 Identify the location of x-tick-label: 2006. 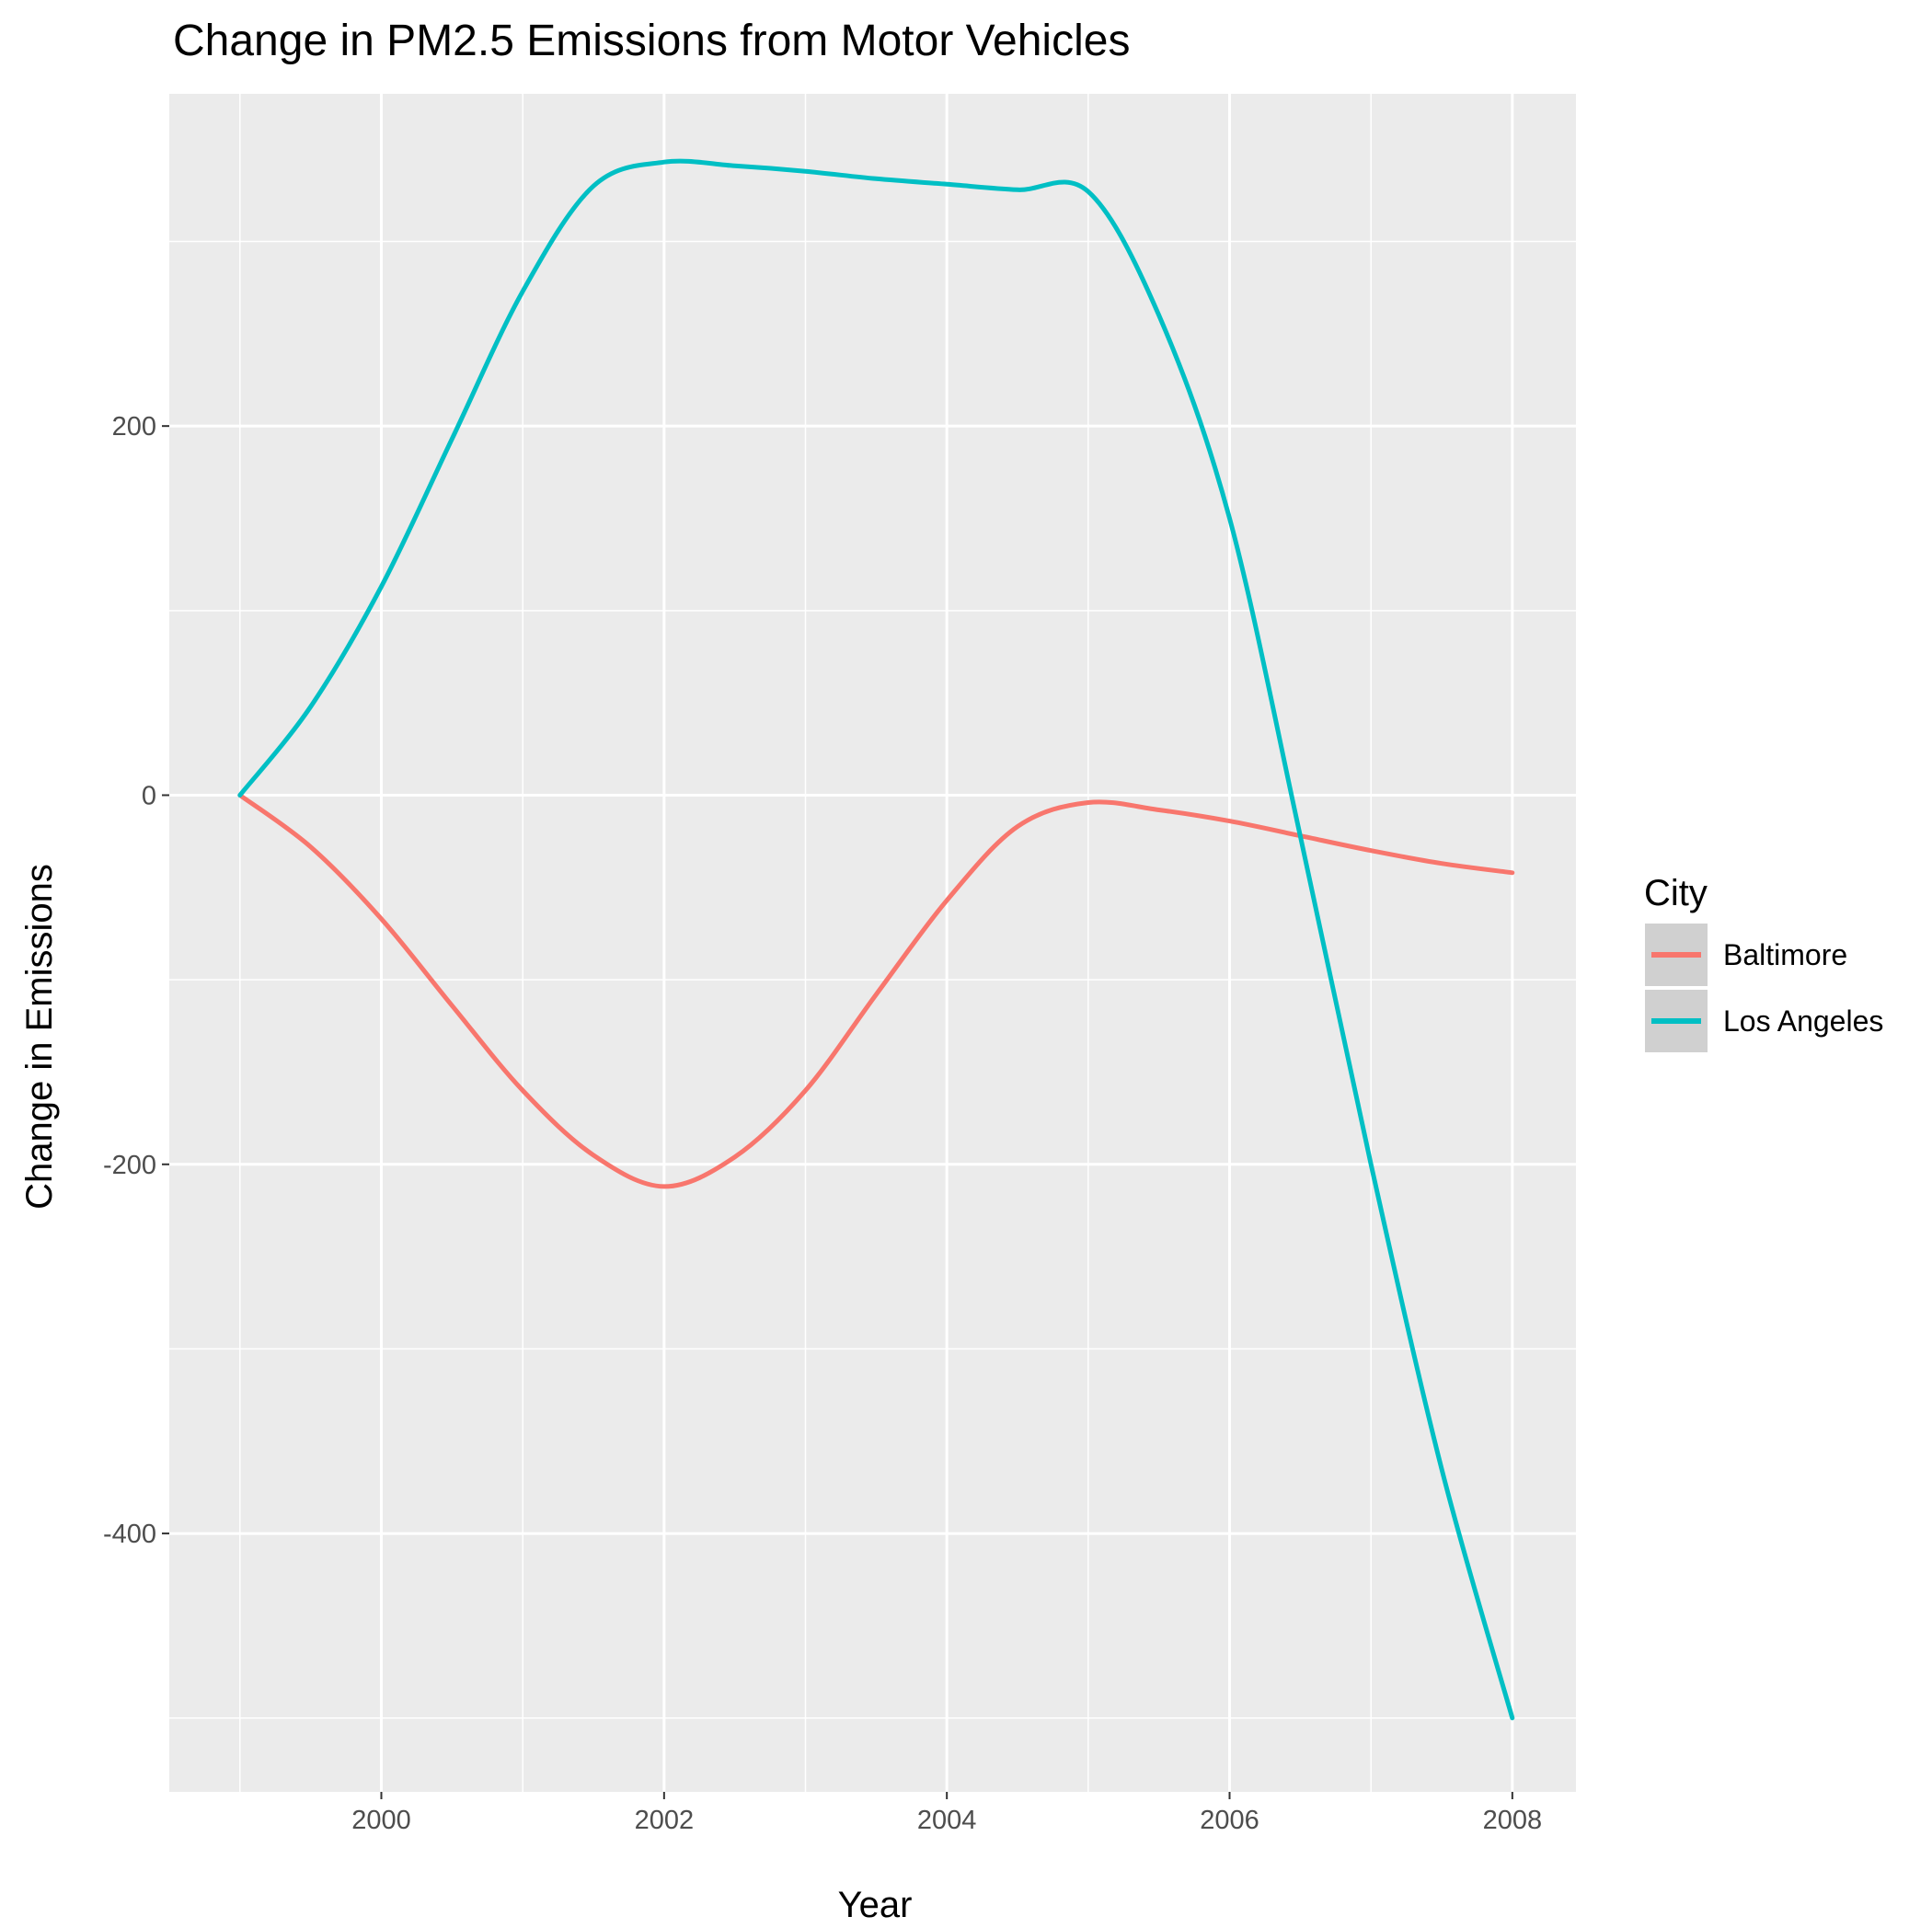
(1229, 1820).